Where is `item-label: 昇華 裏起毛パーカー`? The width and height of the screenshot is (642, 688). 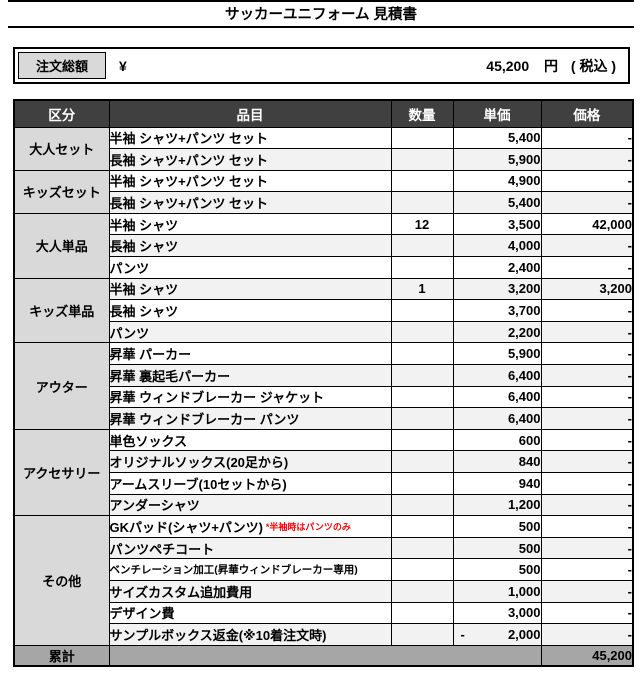
item-label: 昇華 裏起毛パーカー is located at coordinates (170, 376).